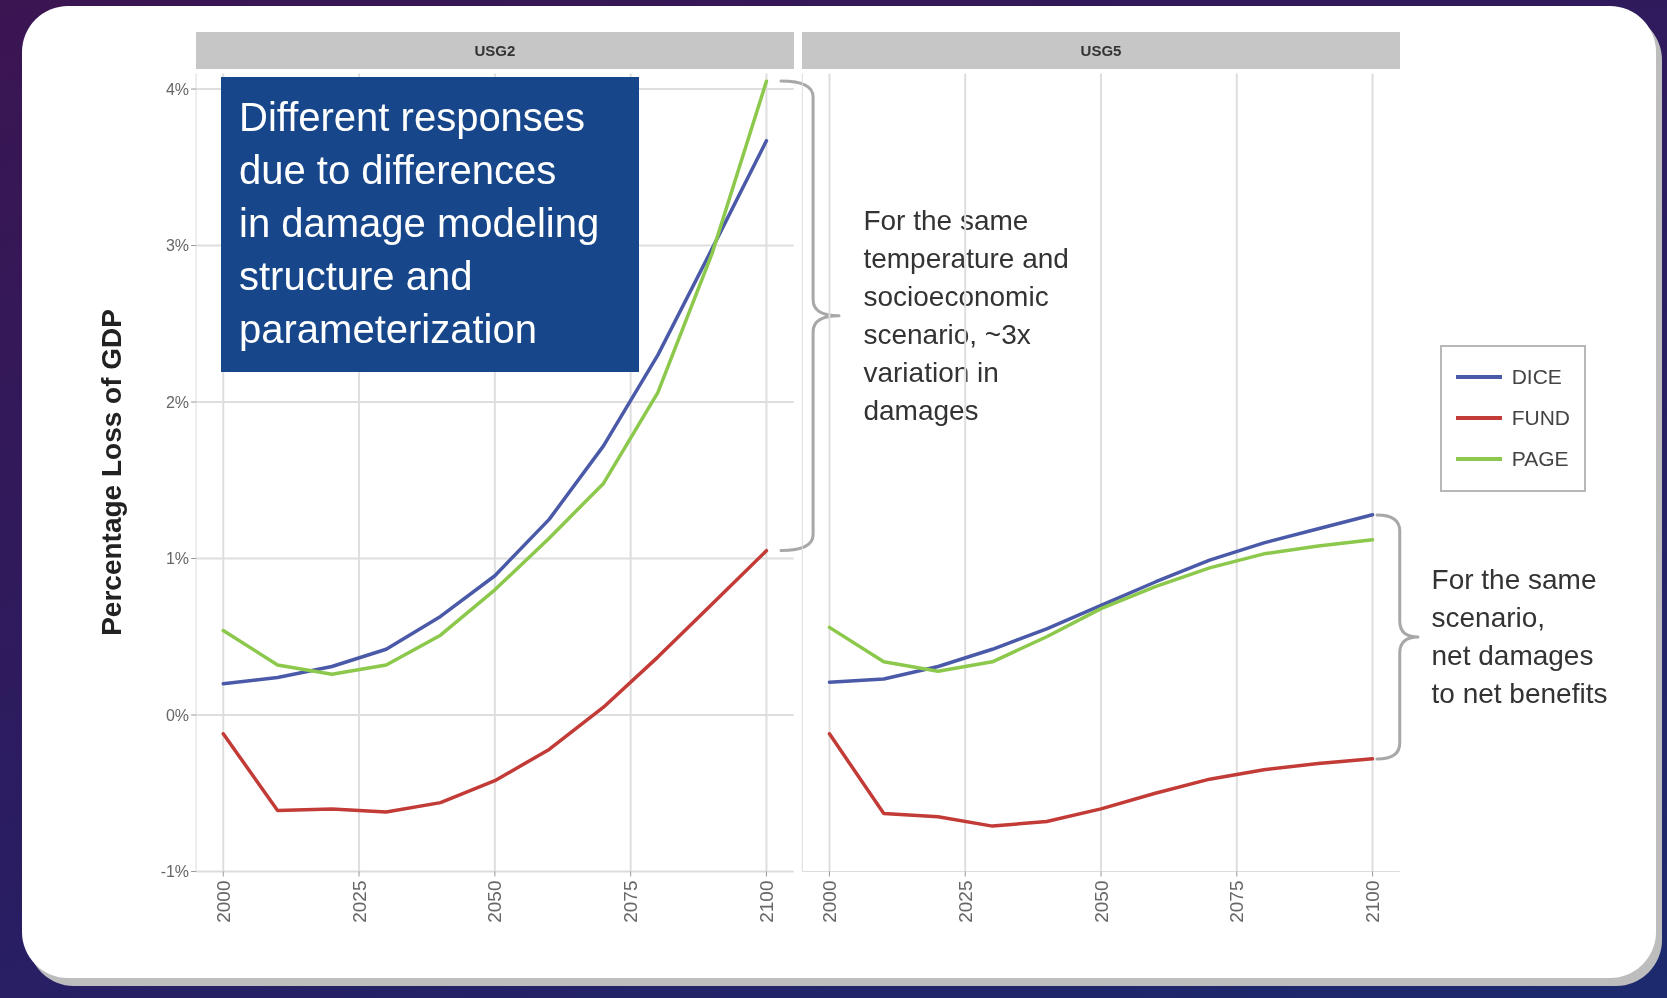 This screenshot has height=998, width=1667. Describe the element at coordinates (177, 559) in the screenshot. I see `y-tick-label: 1%` at that location.